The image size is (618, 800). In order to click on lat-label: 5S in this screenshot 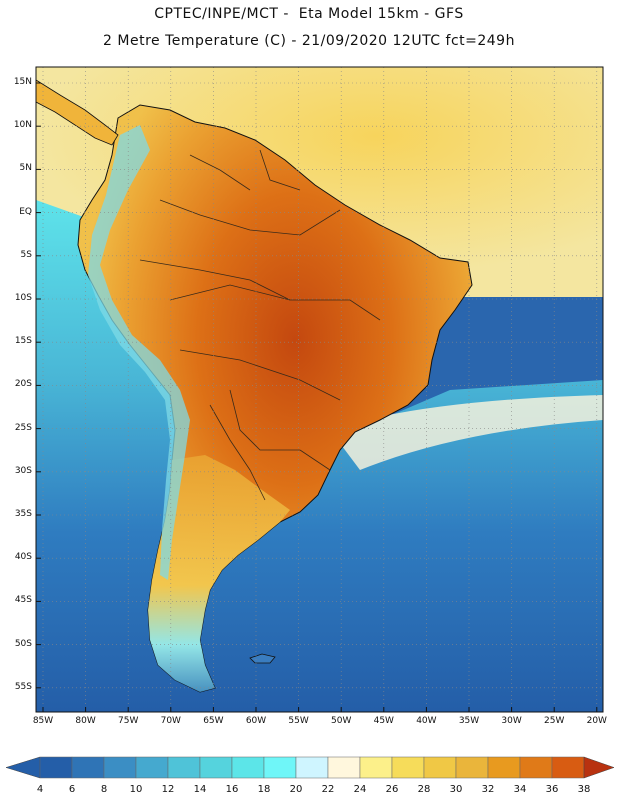, I will do `click(26, 254)`.